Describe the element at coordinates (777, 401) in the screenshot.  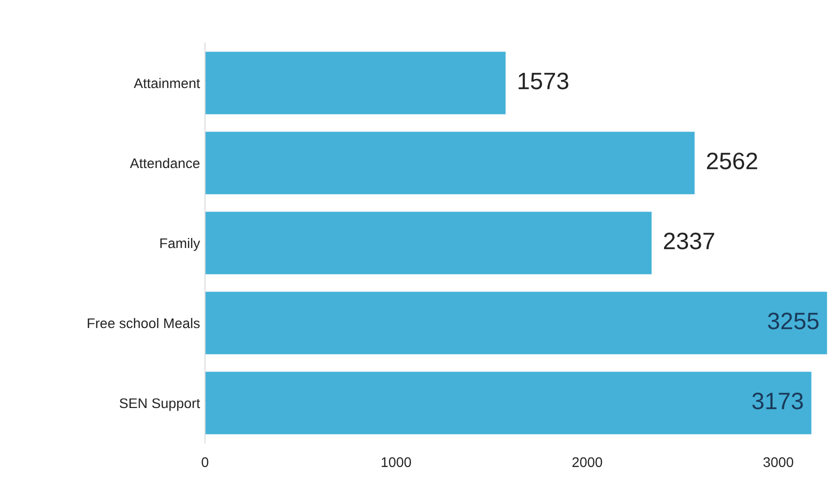
I see `data-label: 3173` at that location.